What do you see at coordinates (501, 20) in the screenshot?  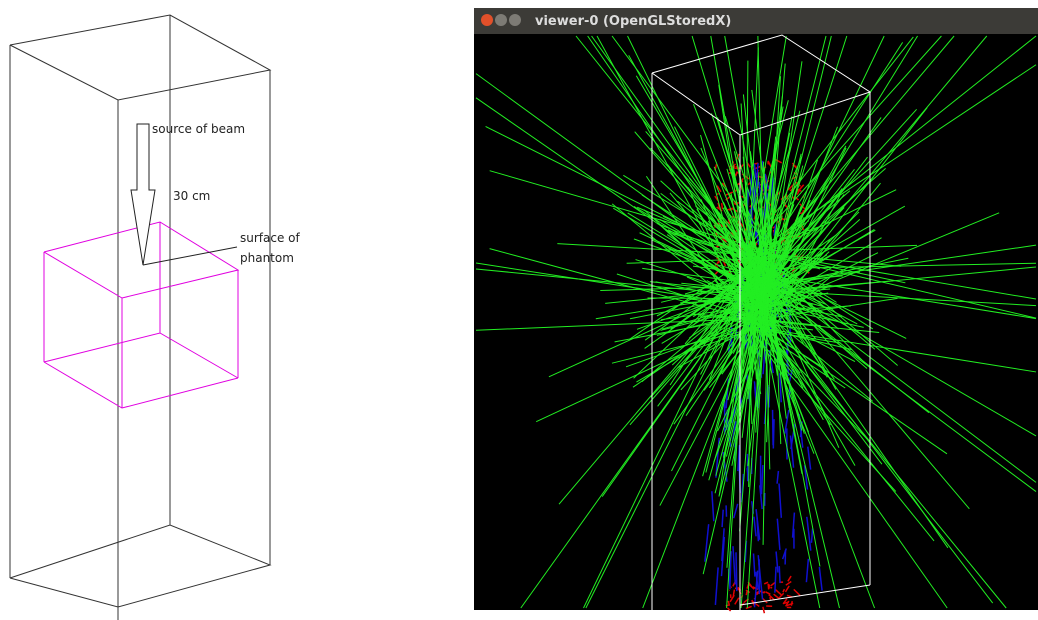 I see `minimize-button` at bounding box center [501, 20].